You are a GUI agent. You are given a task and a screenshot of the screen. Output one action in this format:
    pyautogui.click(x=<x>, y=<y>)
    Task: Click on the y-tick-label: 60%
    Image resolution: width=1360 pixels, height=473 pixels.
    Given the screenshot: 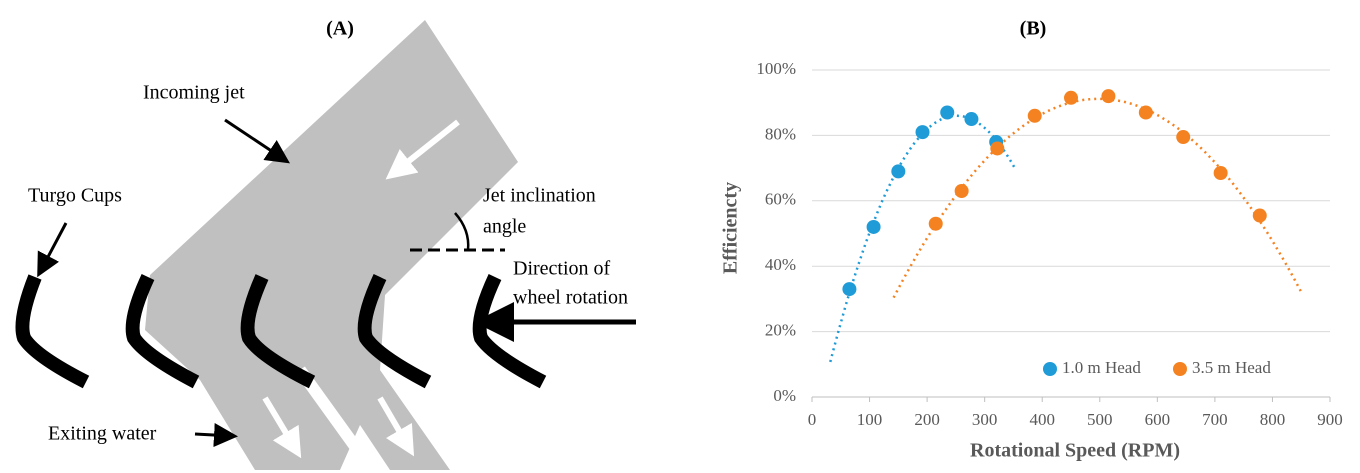 What is the action you would take?
    pyautogui.click(x=780, y=199)
    